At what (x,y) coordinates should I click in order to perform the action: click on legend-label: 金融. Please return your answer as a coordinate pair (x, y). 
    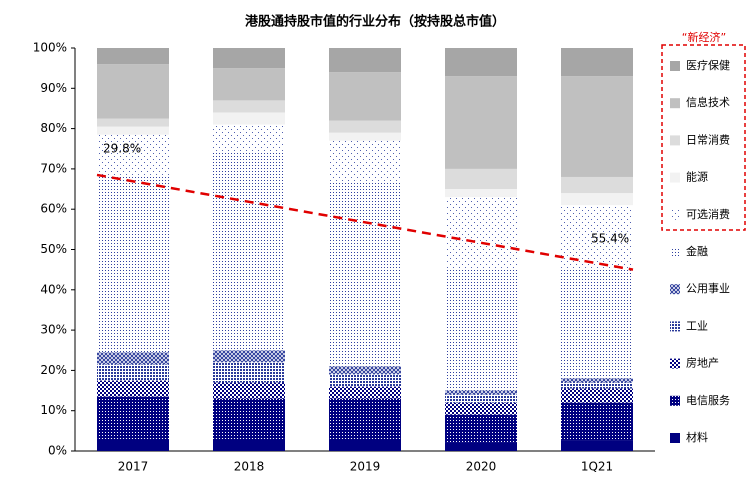
    Looking at the image, I should click on (697, 251).